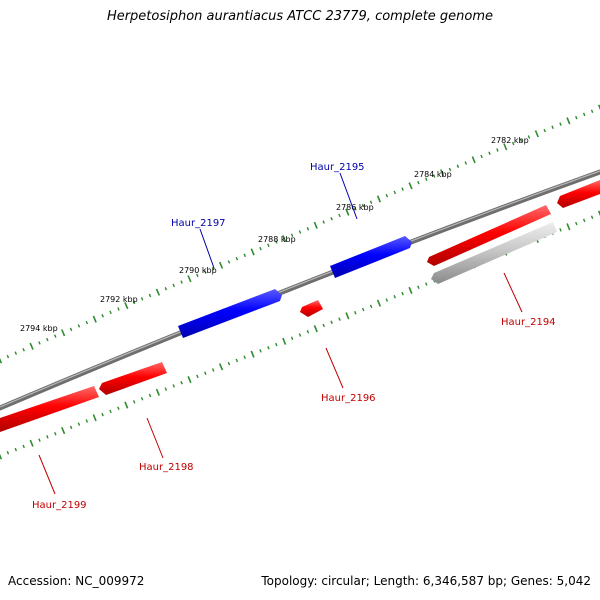 The width and height of the screenshot is (600, 600). I want to click on tick-label-2786: 2786 kbp, so click(355, 207).